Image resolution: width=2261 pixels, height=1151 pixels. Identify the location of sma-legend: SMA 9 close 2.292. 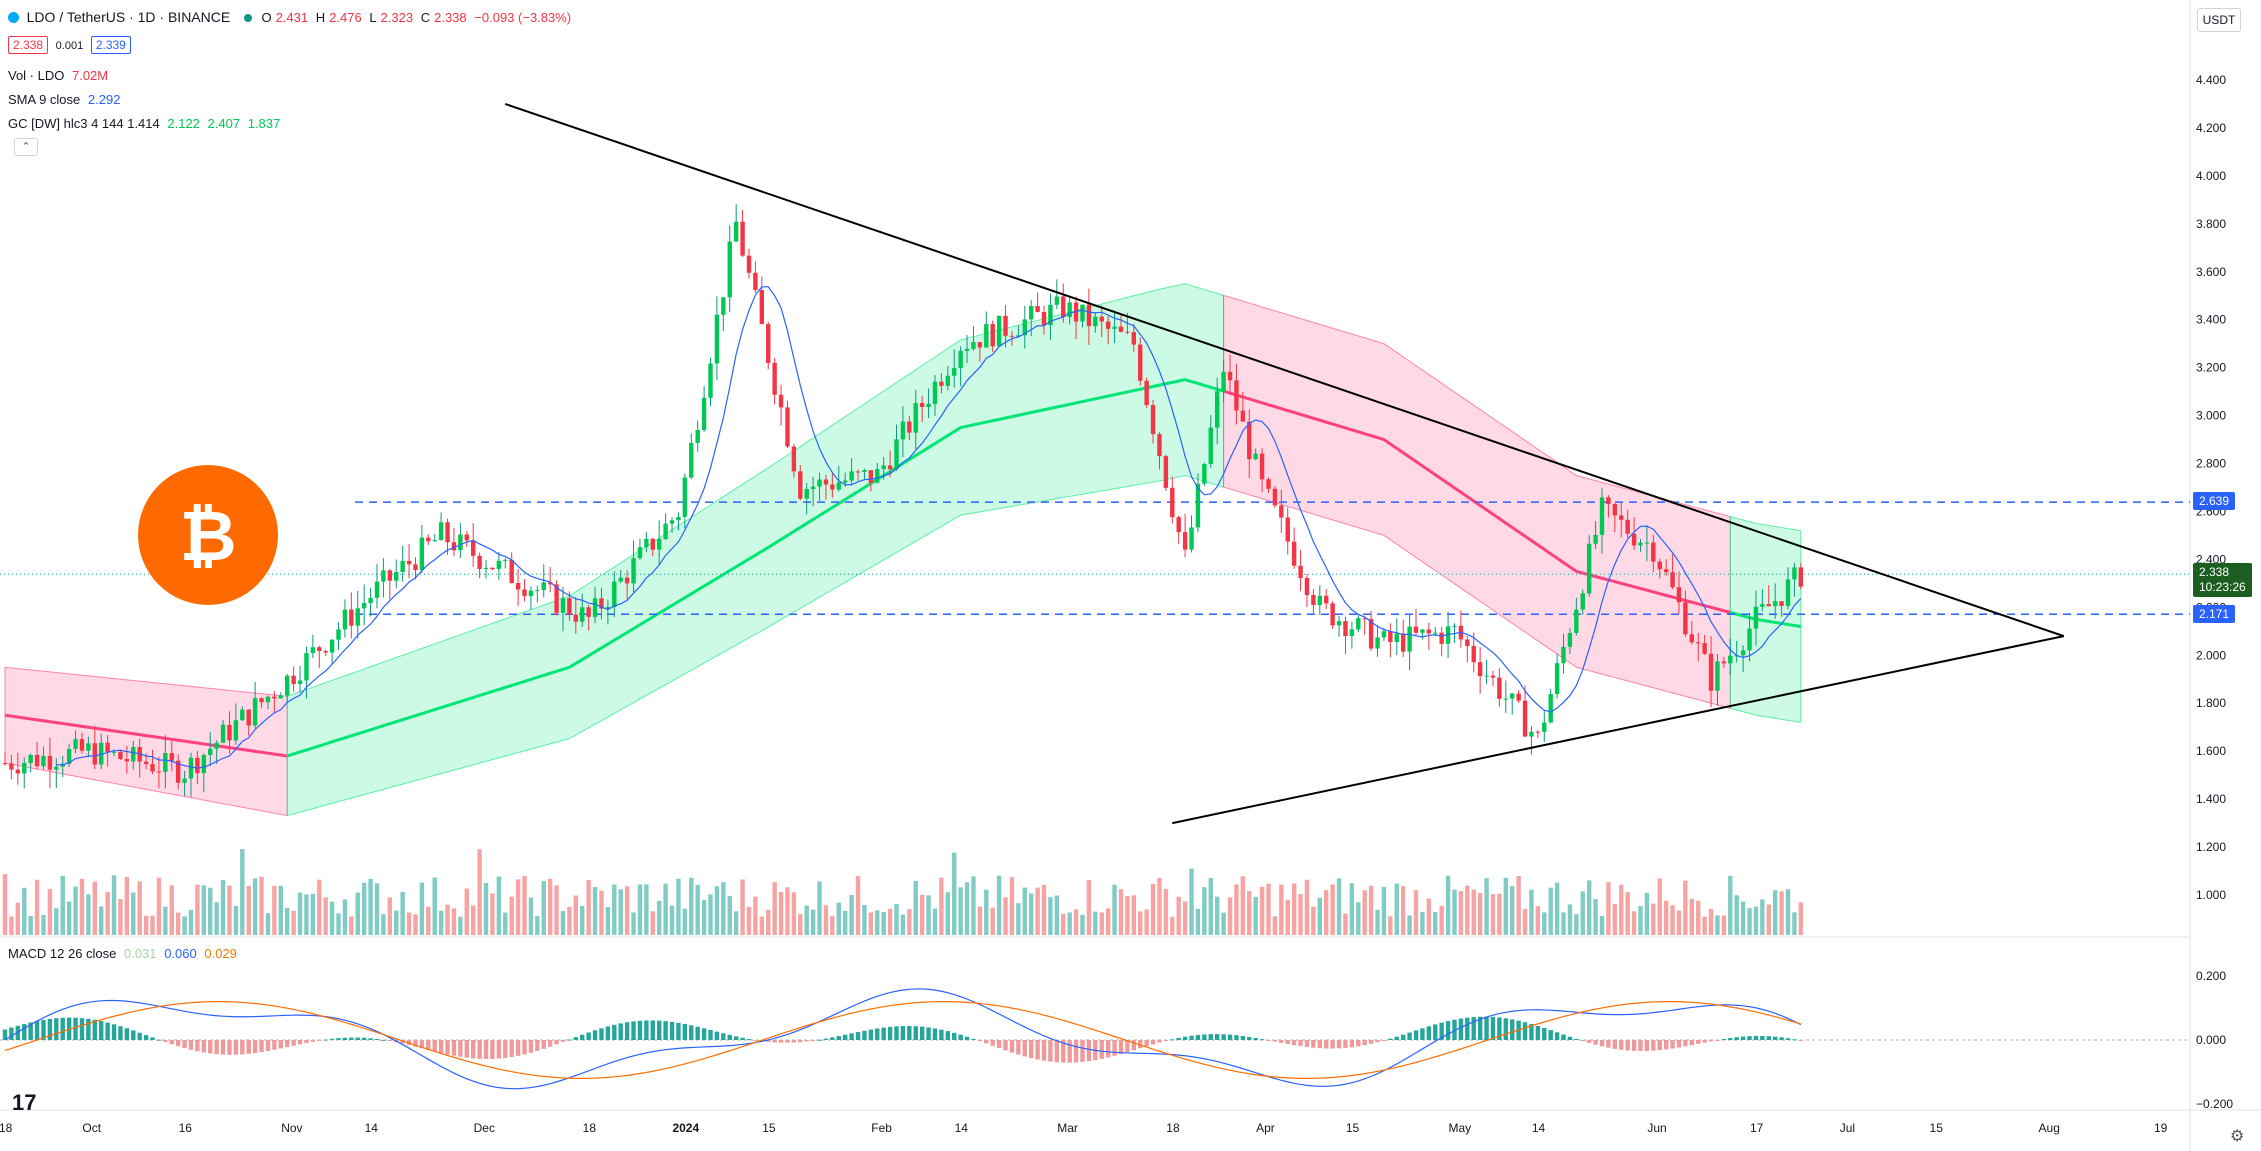
(66, 99).